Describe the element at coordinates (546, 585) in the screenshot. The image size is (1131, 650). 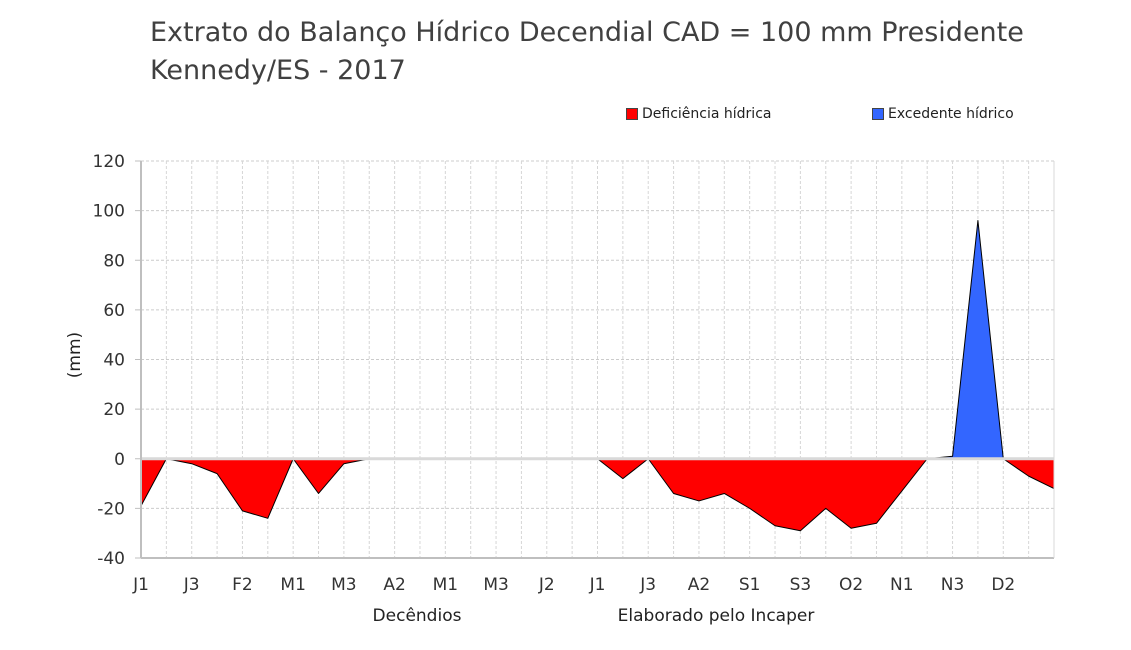
I see `x-tick-label-8: J2` at that location.